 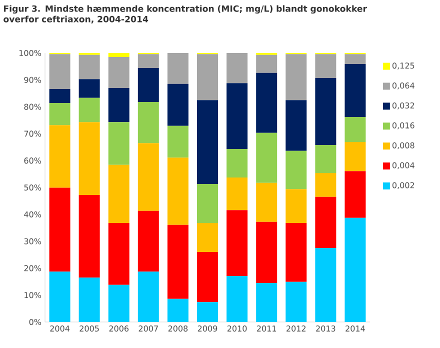 What do you see at coordinates (403, 166) in the screenshot?
I see `legend-label: 0,004` at bounding box center [403, 166].